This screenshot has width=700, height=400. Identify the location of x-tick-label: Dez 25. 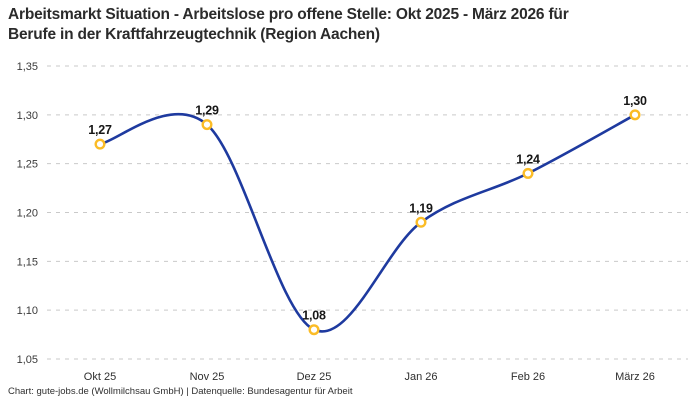
(314, 377).